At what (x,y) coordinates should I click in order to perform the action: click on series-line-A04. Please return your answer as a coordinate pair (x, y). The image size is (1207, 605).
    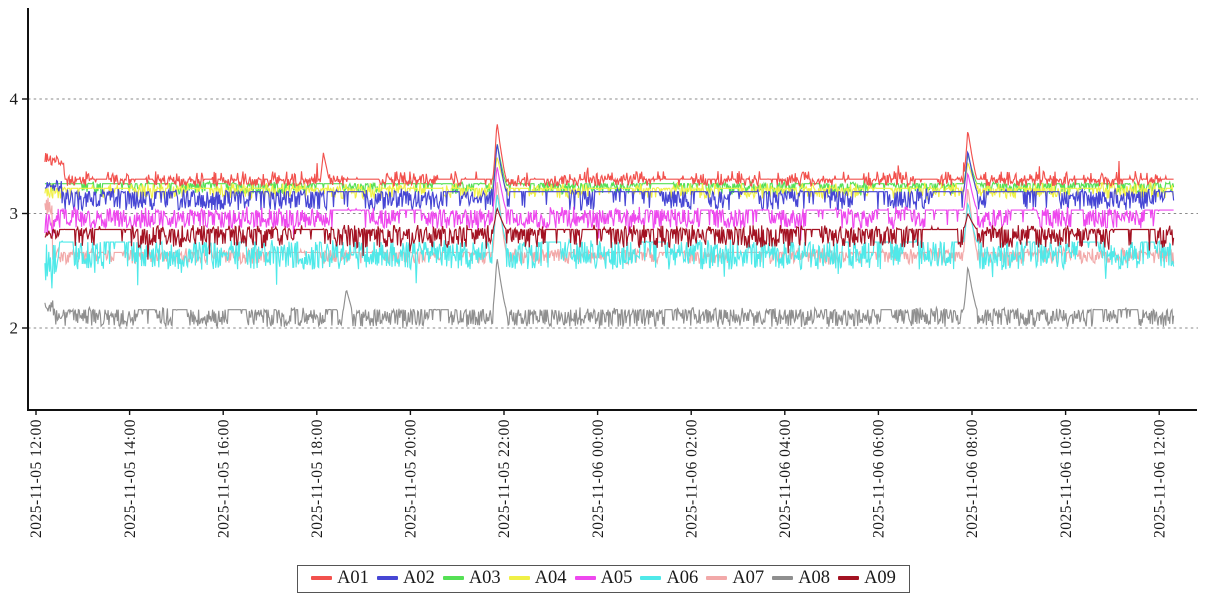
    Looking at the image, I should click on (609, 179).